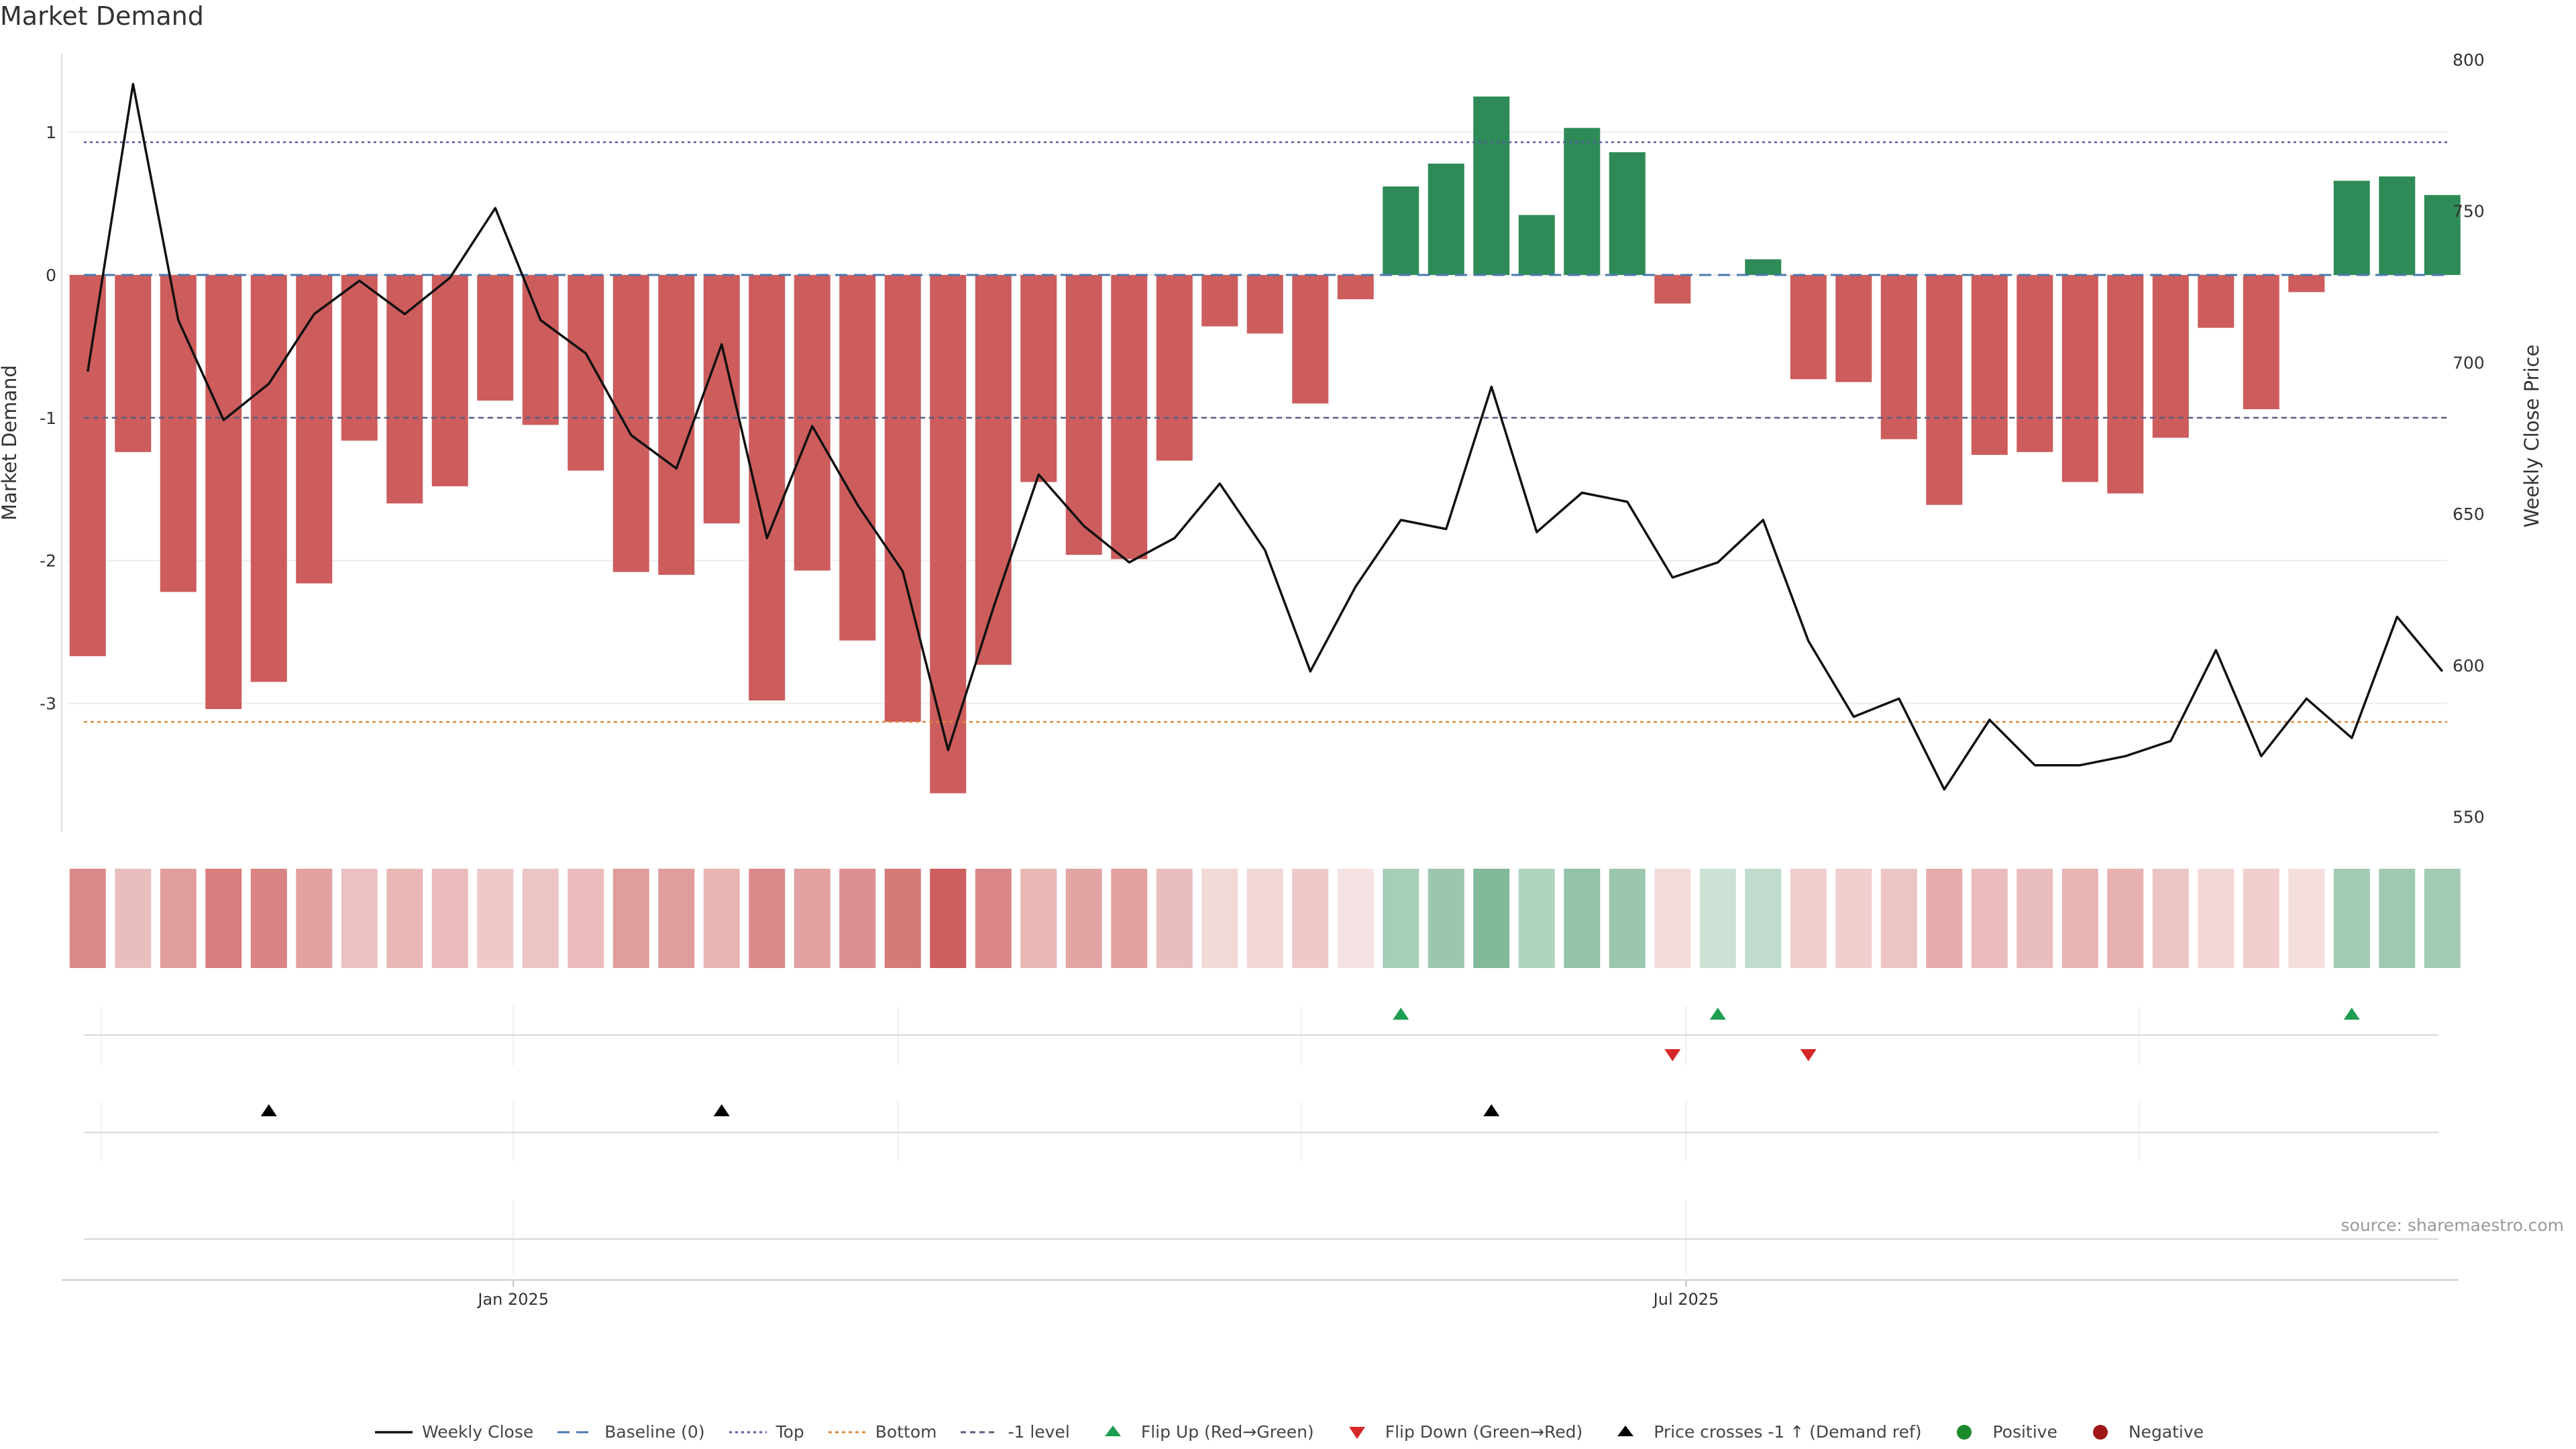 The height and width of the screenshot is (1449, 2576). What do you see at coordinates (2024, 1432) in the screenshot?
I see `legend-label: Positive` at bounding box center [2024, 1432].